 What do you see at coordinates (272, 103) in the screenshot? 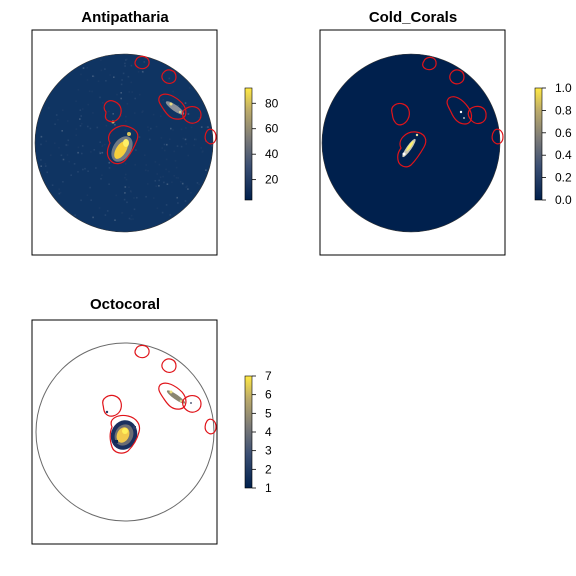
I see `colorbar-tick-label: 80` at bounding box center [272, 103].